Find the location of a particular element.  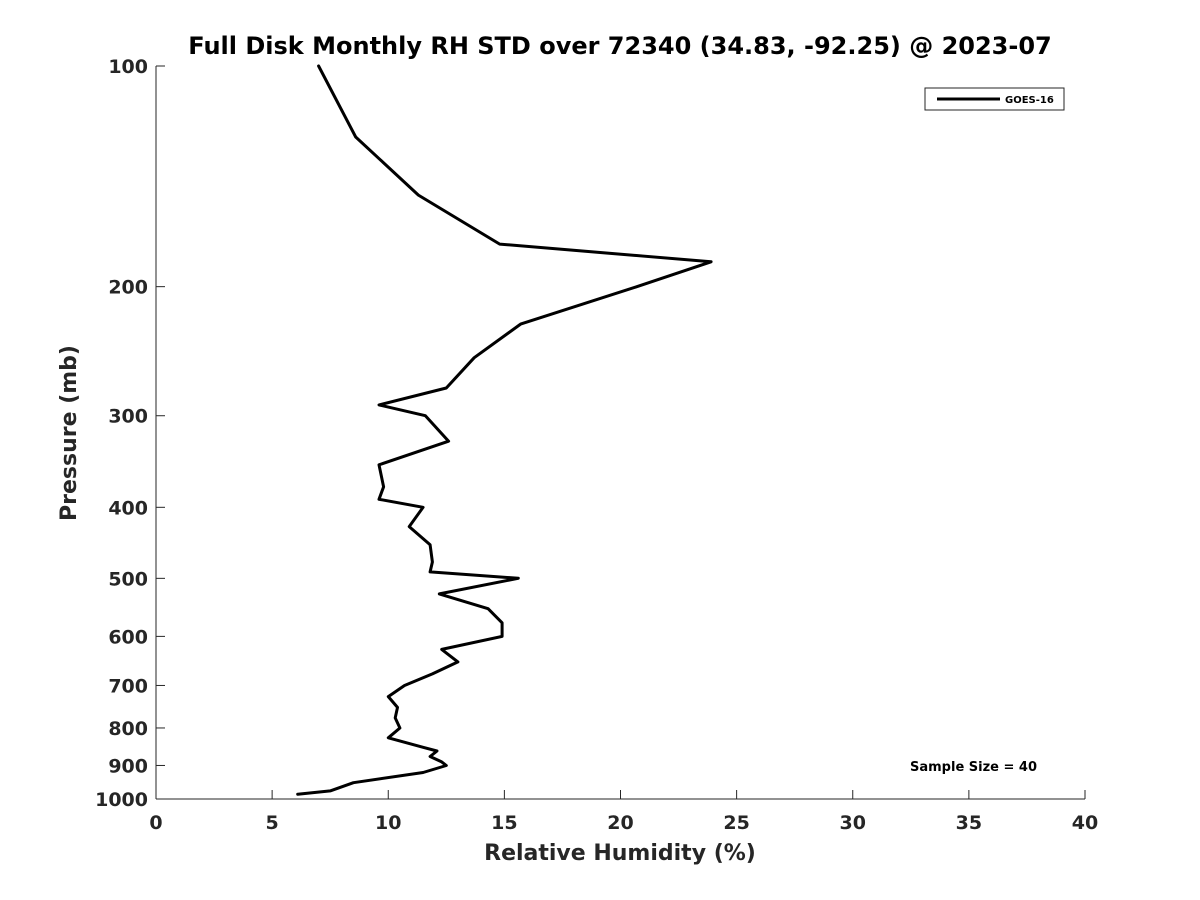

y-tick-label: 200 is located at coordinates (128, 288).